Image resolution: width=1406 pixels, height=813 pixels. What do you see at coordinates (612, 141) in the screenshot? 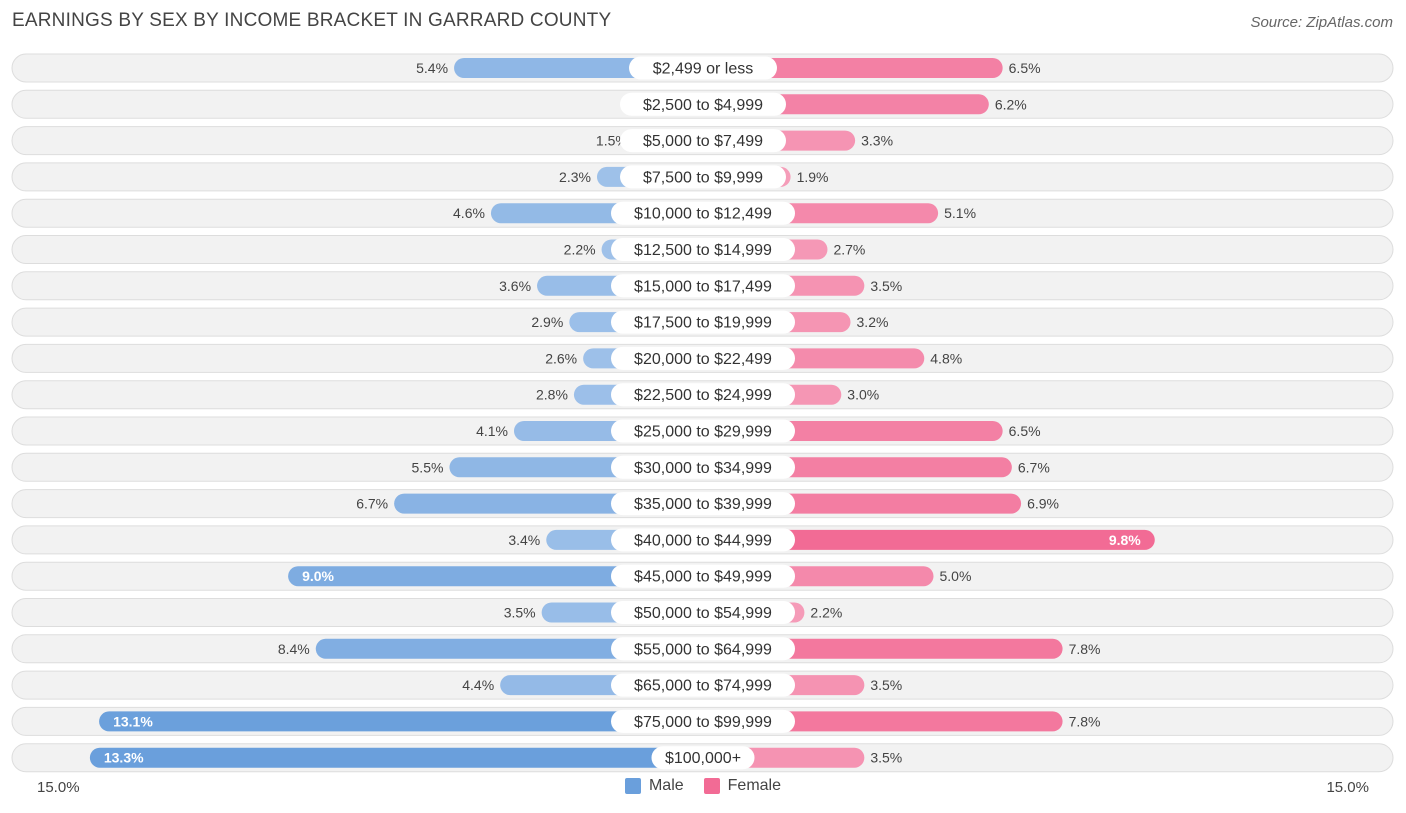
I see `male-value-label: 1.5%` at bounding box center [612, 141].